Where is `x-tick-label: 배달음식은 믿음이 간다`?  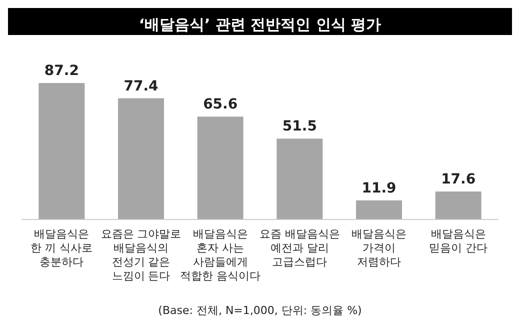
x-tick-label: 배달음식은 믿음이 간다 is located at coordinates (458, 241).